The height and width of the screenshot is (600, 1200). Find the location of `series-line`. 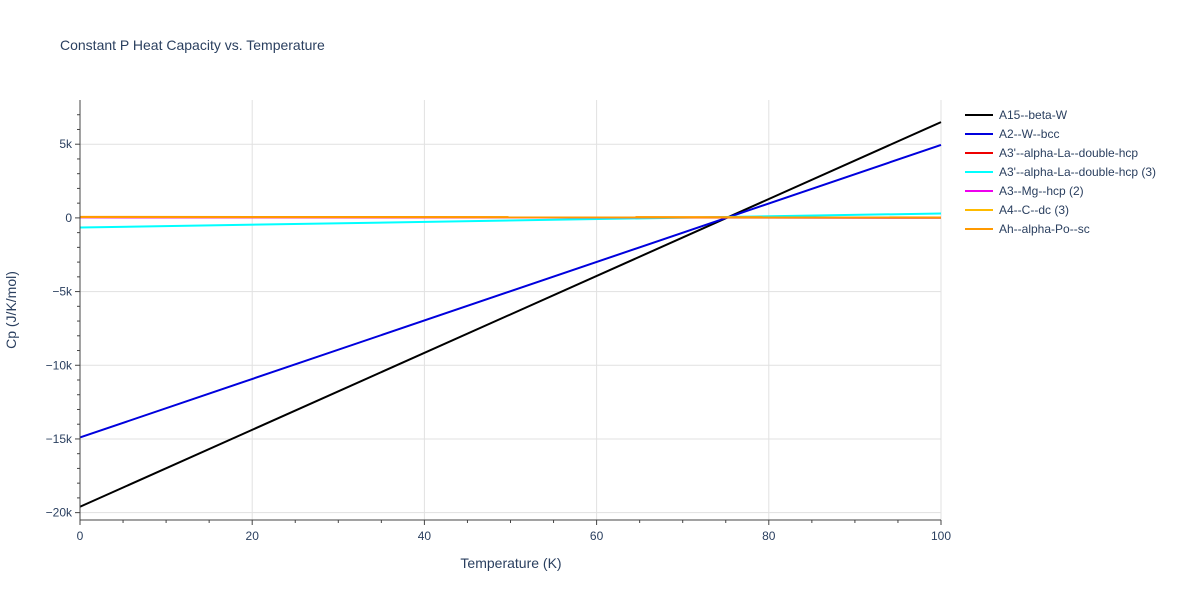

series-line is located at coordinates (510, 220).